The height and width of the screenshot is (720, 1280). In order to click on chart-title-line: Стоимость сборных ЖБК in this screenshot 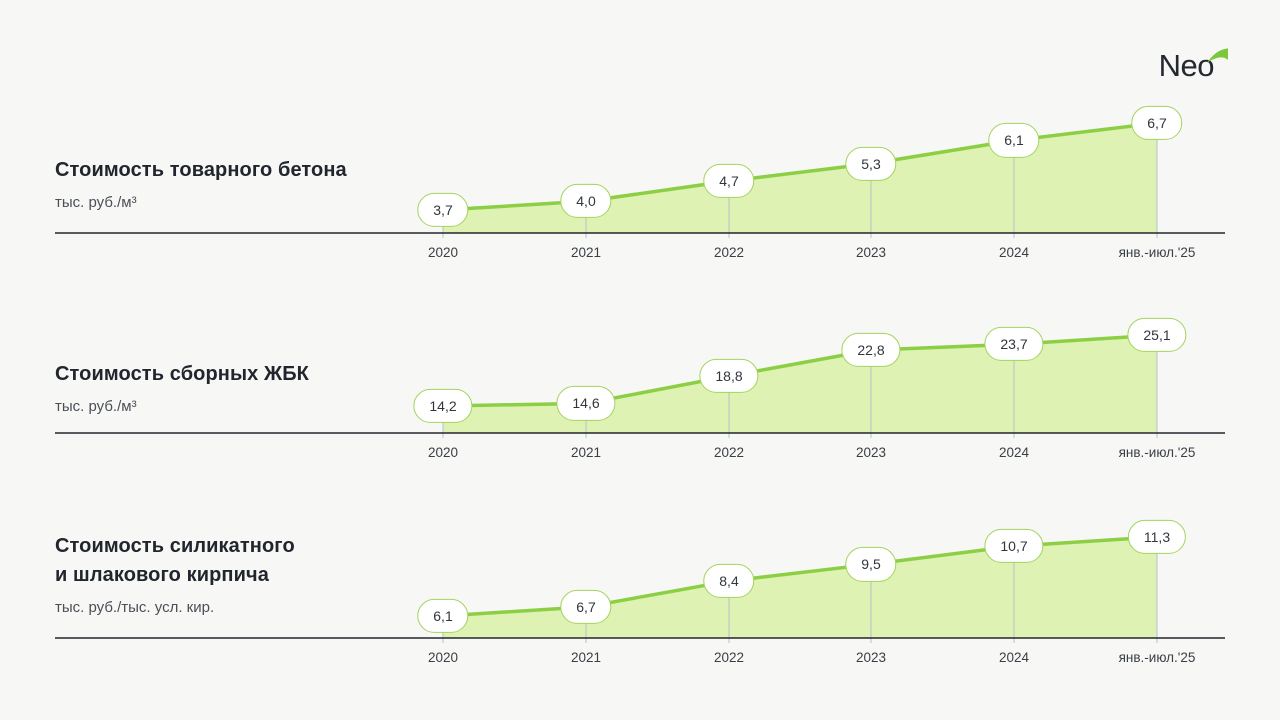, I will do `click(182, 374)`.